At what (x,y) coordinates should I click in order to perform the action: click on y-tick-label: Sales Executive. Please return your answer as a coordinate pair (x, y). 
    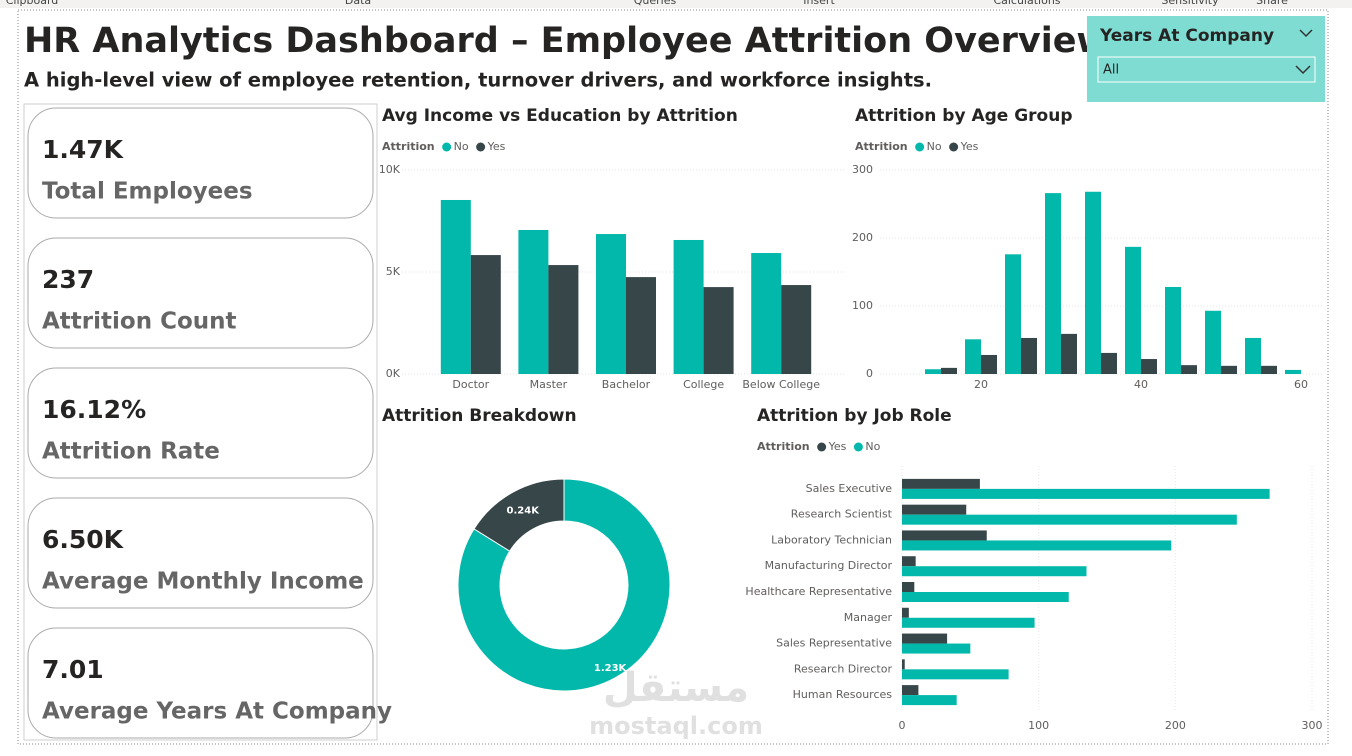
    Looking at the image, I should click on (849, 488).